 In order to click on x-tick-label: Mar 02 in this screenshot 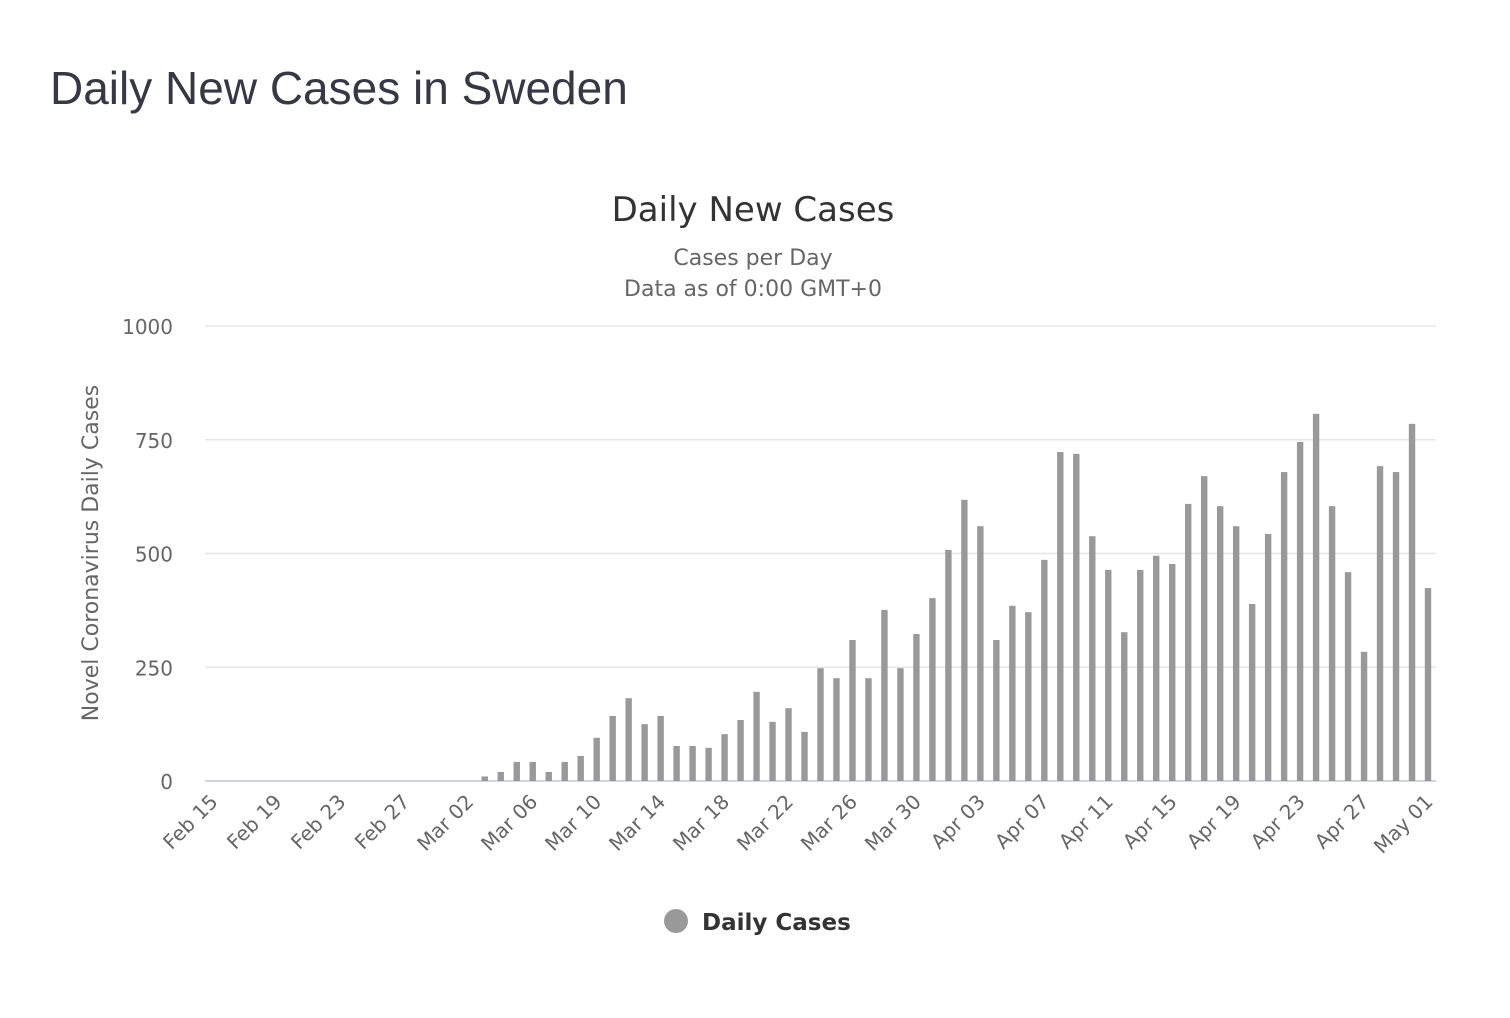, I will do `click(445, 823)`.